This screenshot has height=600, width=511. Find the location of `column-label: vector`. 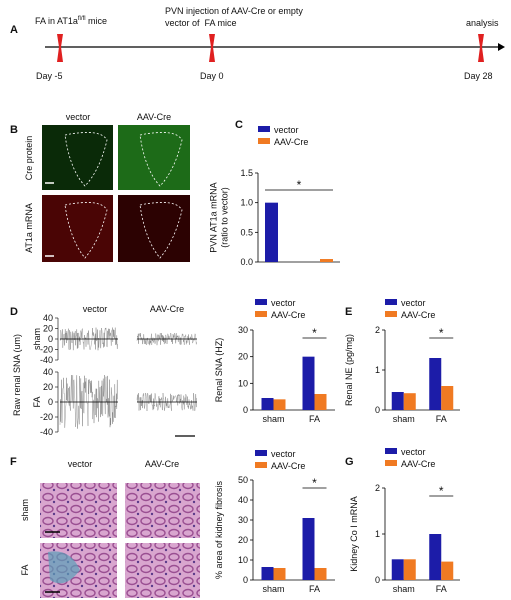

column-label: vector is located at coordinates (80, 464).